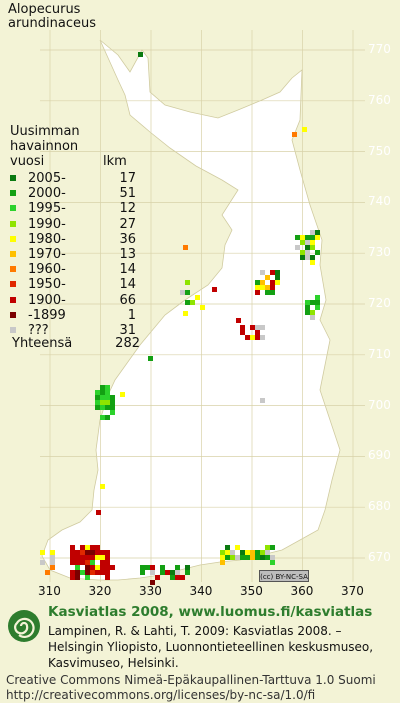 The image size is (400, 703). What do you see at coordinates (379, 99) in the screenshot?
I see `y-tick-label: 760` at bounding box center [379, 99].